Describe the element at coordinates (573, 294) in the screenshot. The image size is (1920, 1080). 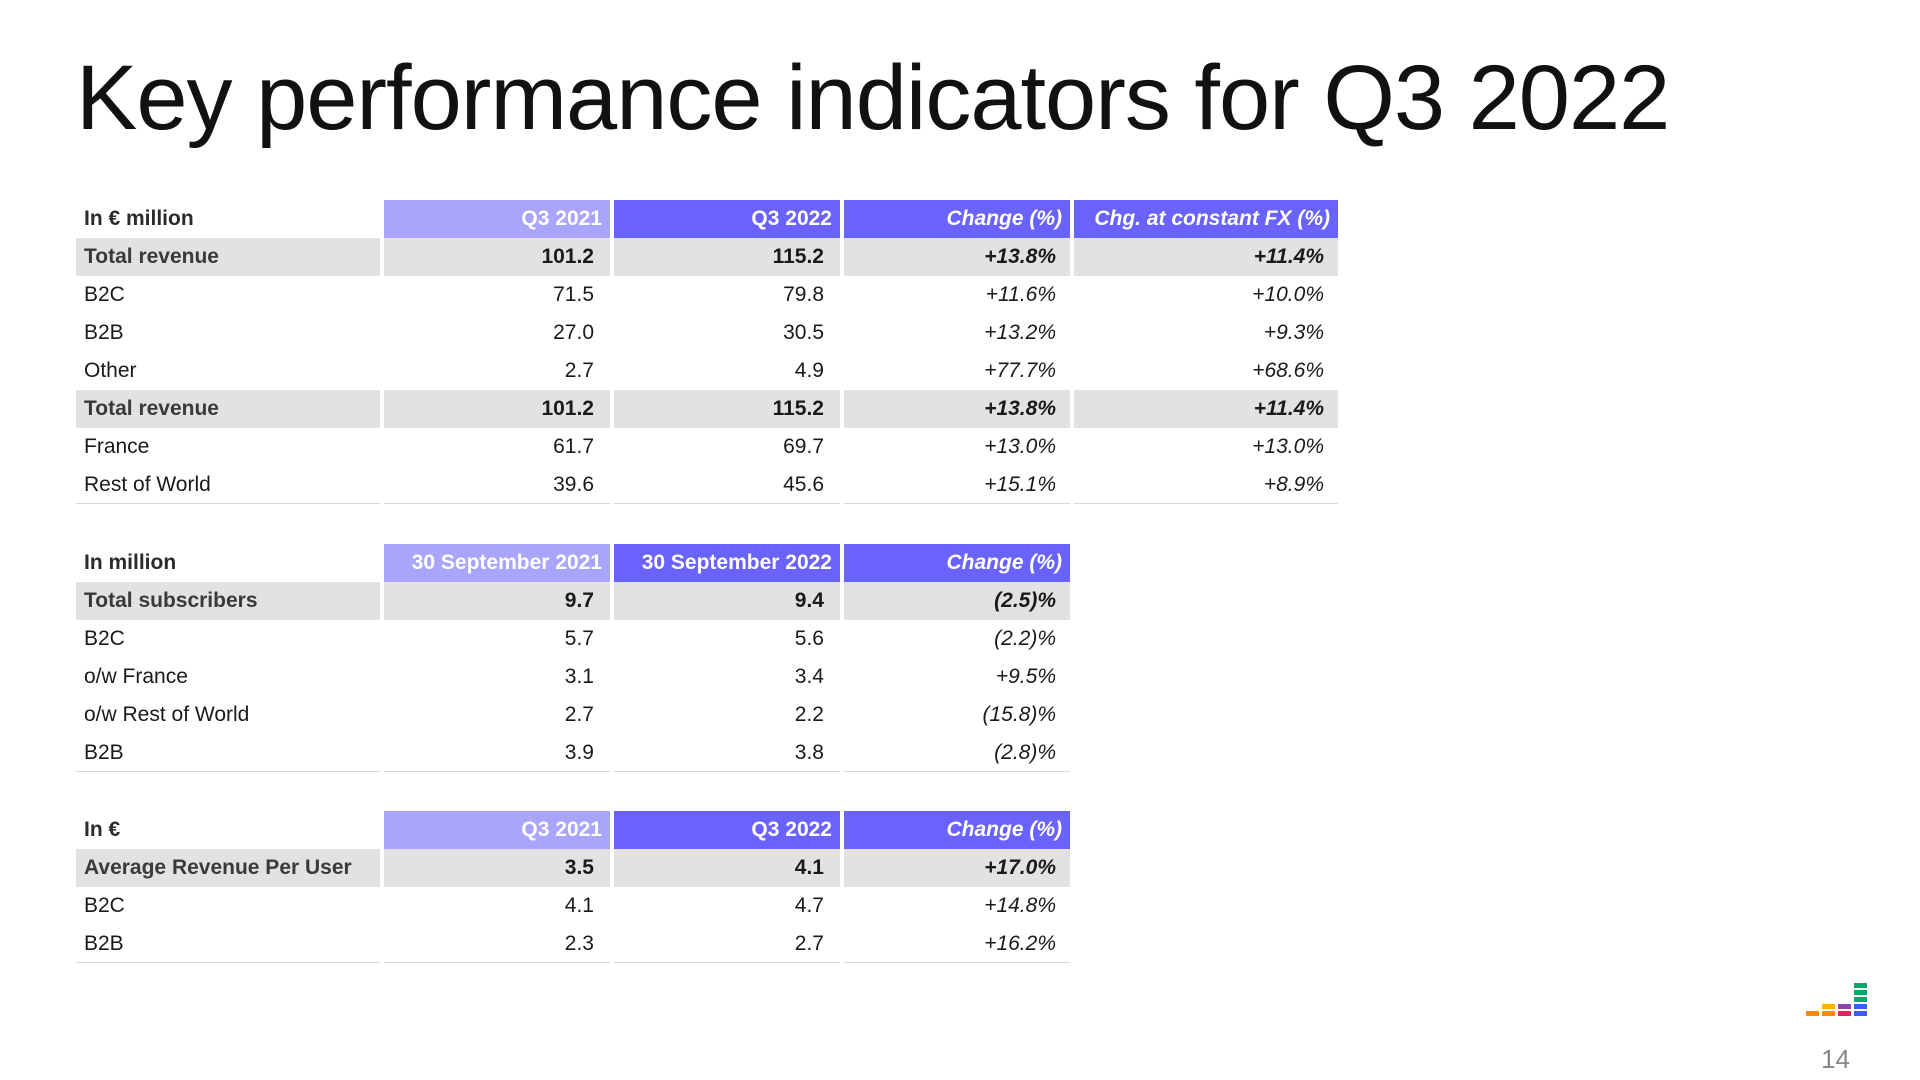
I see `cell-value: 71.5` at that location.